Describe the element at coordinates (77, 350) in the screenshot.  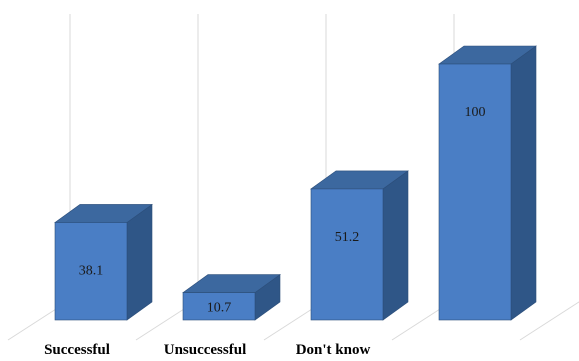
I see `category-label: Successful` at that location.